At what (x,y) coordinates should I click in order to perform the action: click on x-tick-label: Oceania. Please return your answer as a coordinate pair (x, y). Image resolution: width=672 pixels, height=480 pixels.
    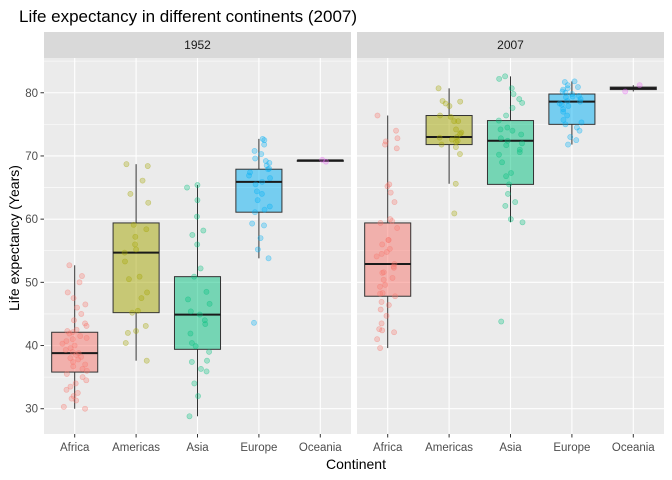
    Looking at the image, I should click on (320, 448).